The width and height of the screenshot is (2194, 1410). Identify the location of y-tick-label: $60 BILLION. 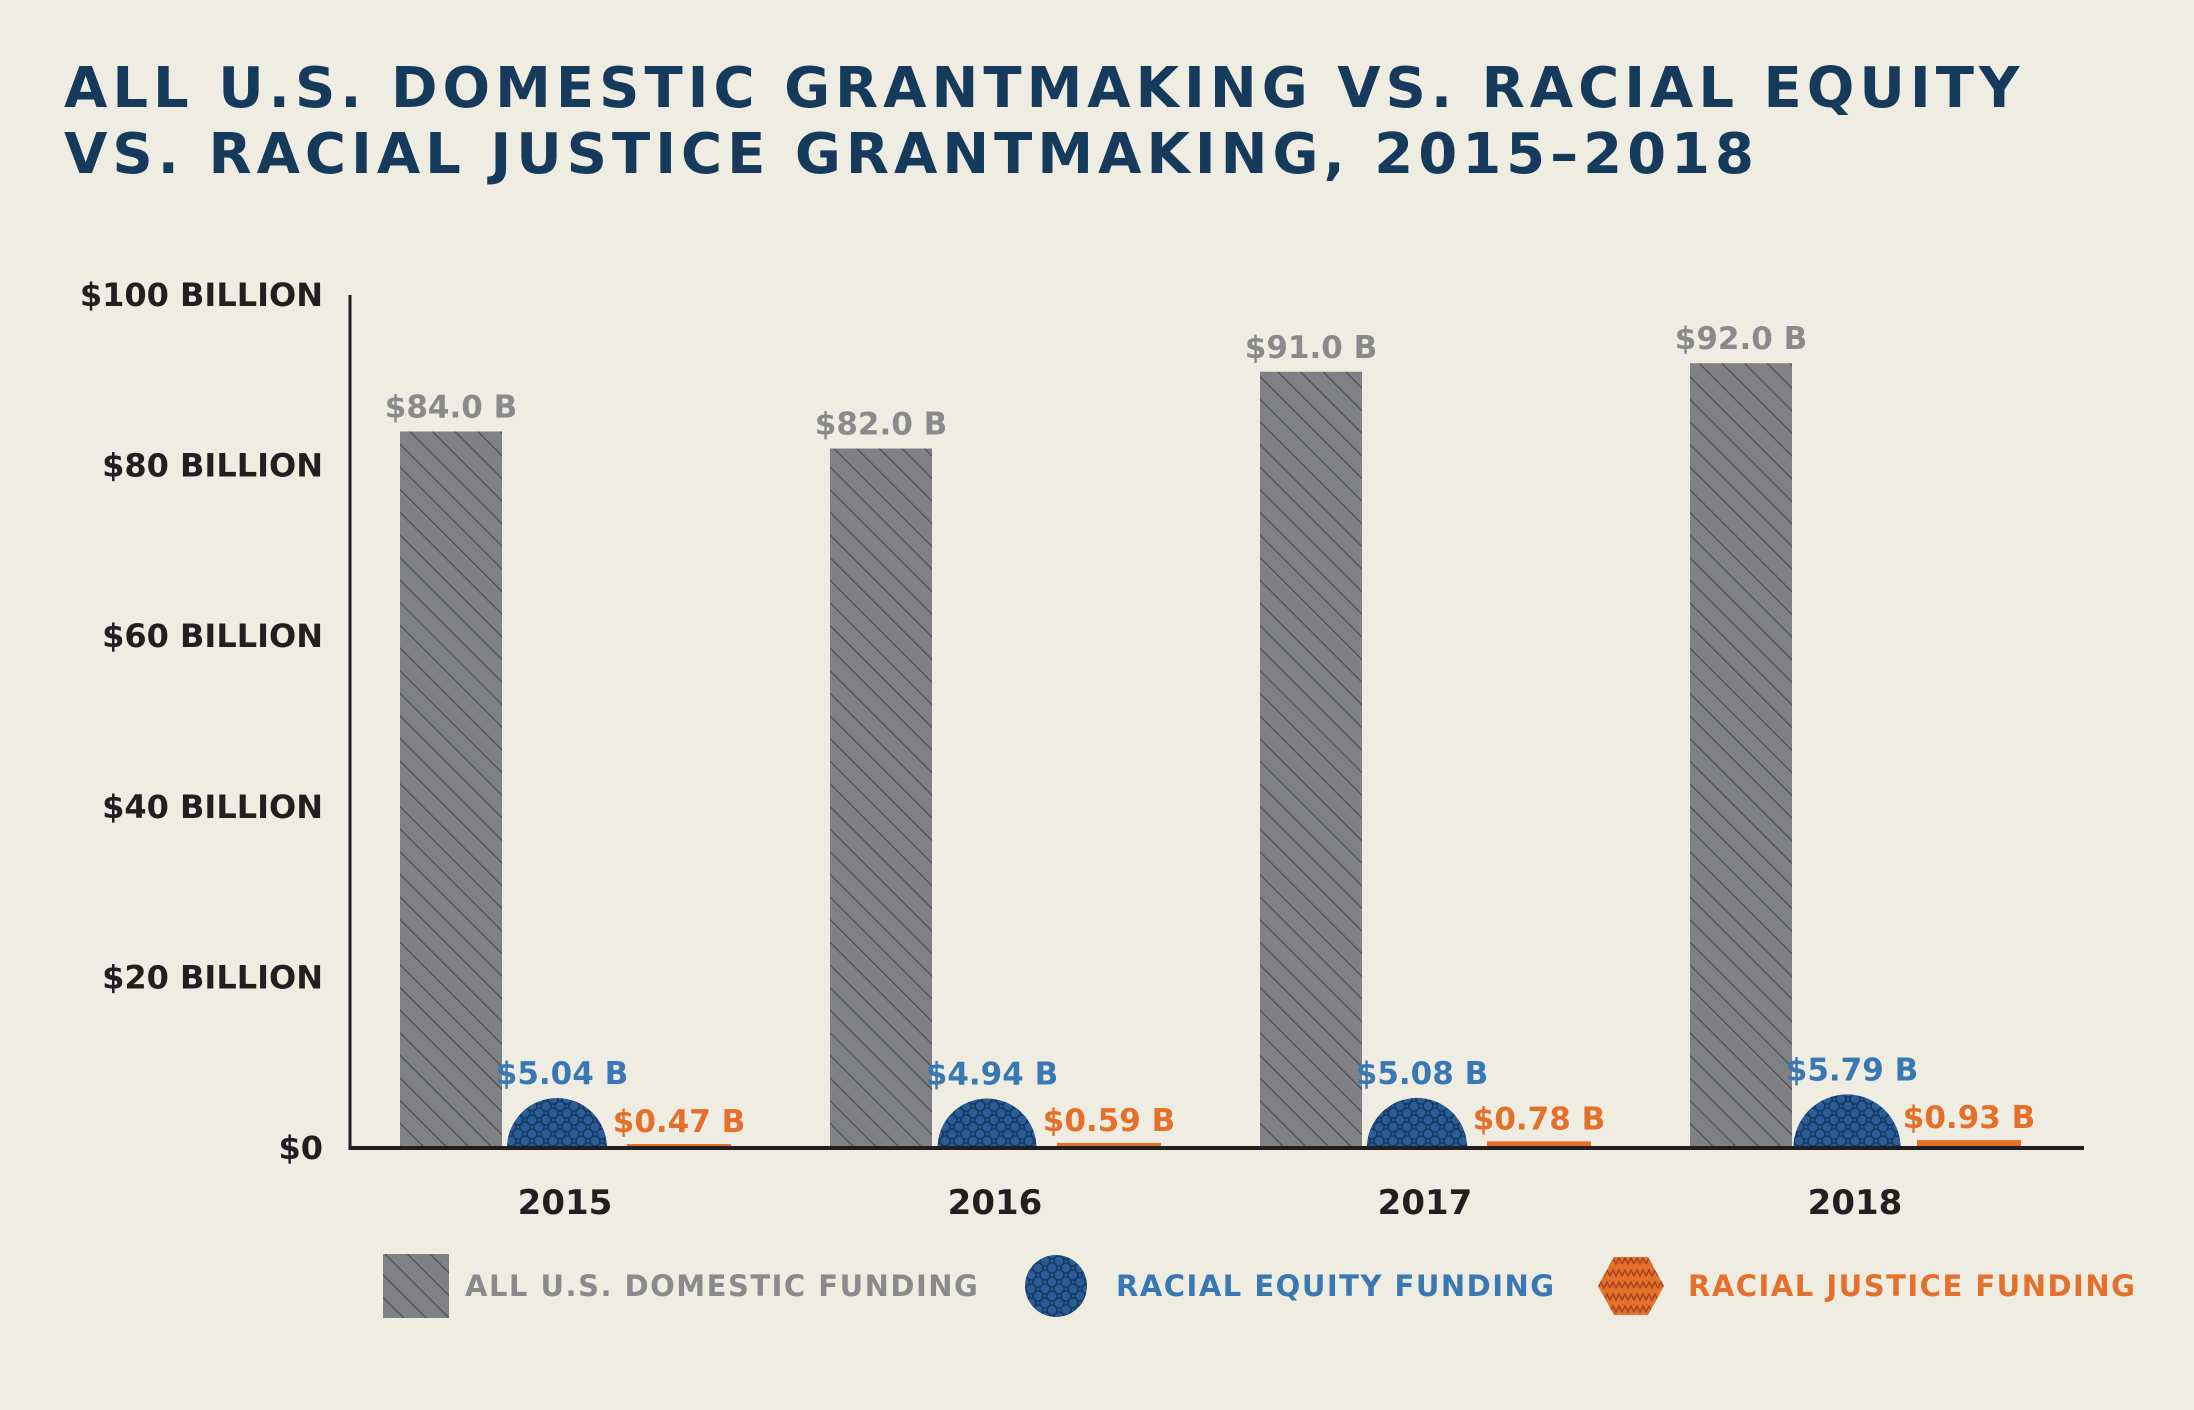
(212, 636).